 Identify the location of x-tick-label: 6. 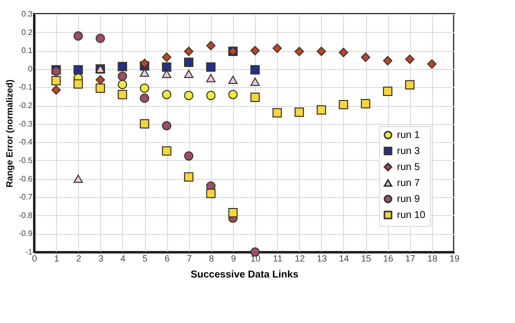
(167, 259).